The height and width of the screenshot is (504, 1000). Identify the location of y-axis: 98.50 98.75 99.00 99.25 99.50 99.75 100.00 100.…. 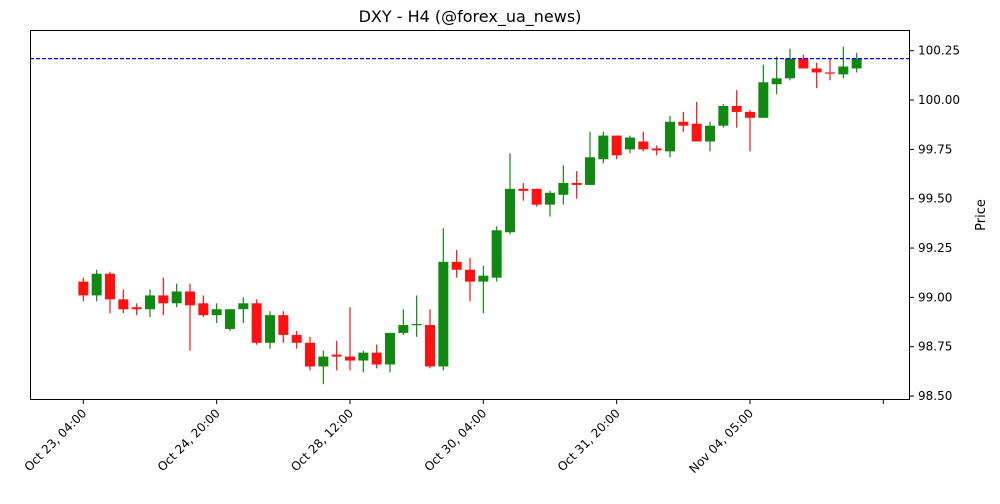
(935, 223).